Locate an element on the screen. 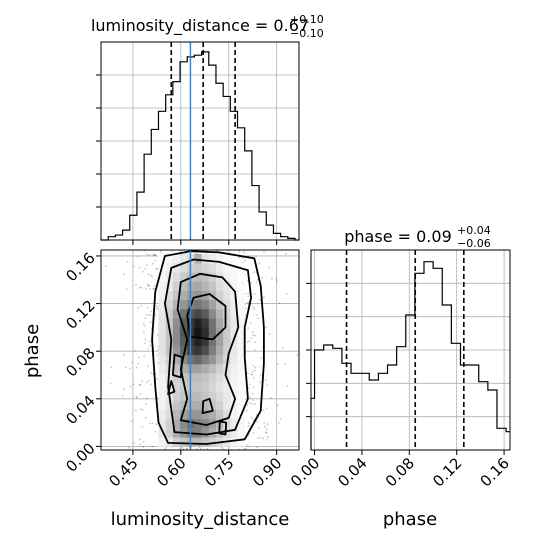 Image resolution: width=550 pixels, height=550 pixels. hist-phase-xlabel: phase is located at coordinates (410, 519).